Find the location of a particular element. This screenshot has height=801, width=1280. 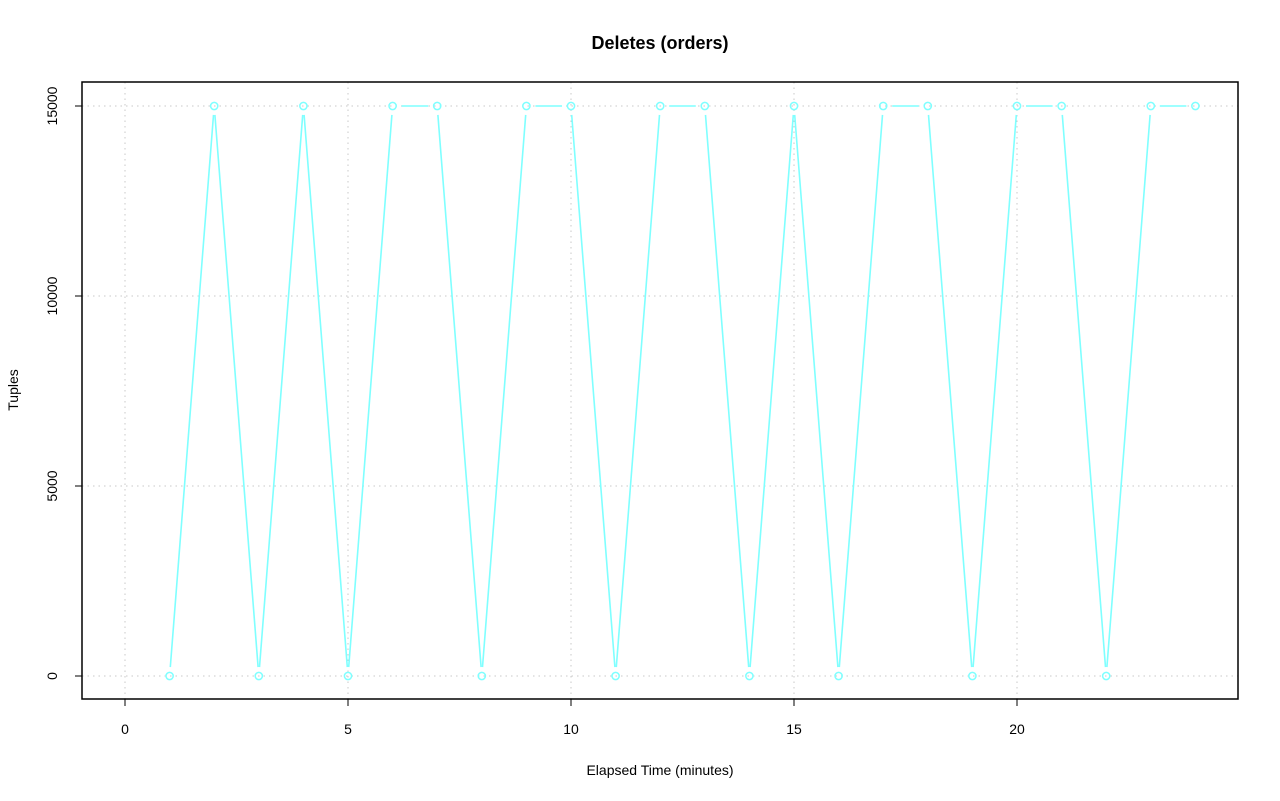

y-tick-label: 15000 is located at coordinates (52, 105).